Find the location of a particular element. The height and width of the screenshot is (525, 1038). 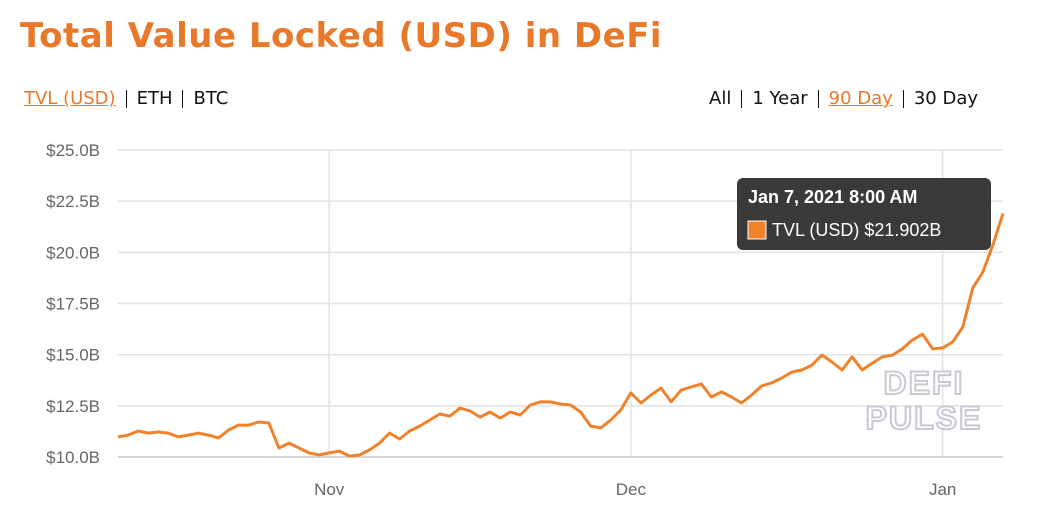

tooltip-value: TVL (USD) $21.902B is located at coordinates (856, 230).